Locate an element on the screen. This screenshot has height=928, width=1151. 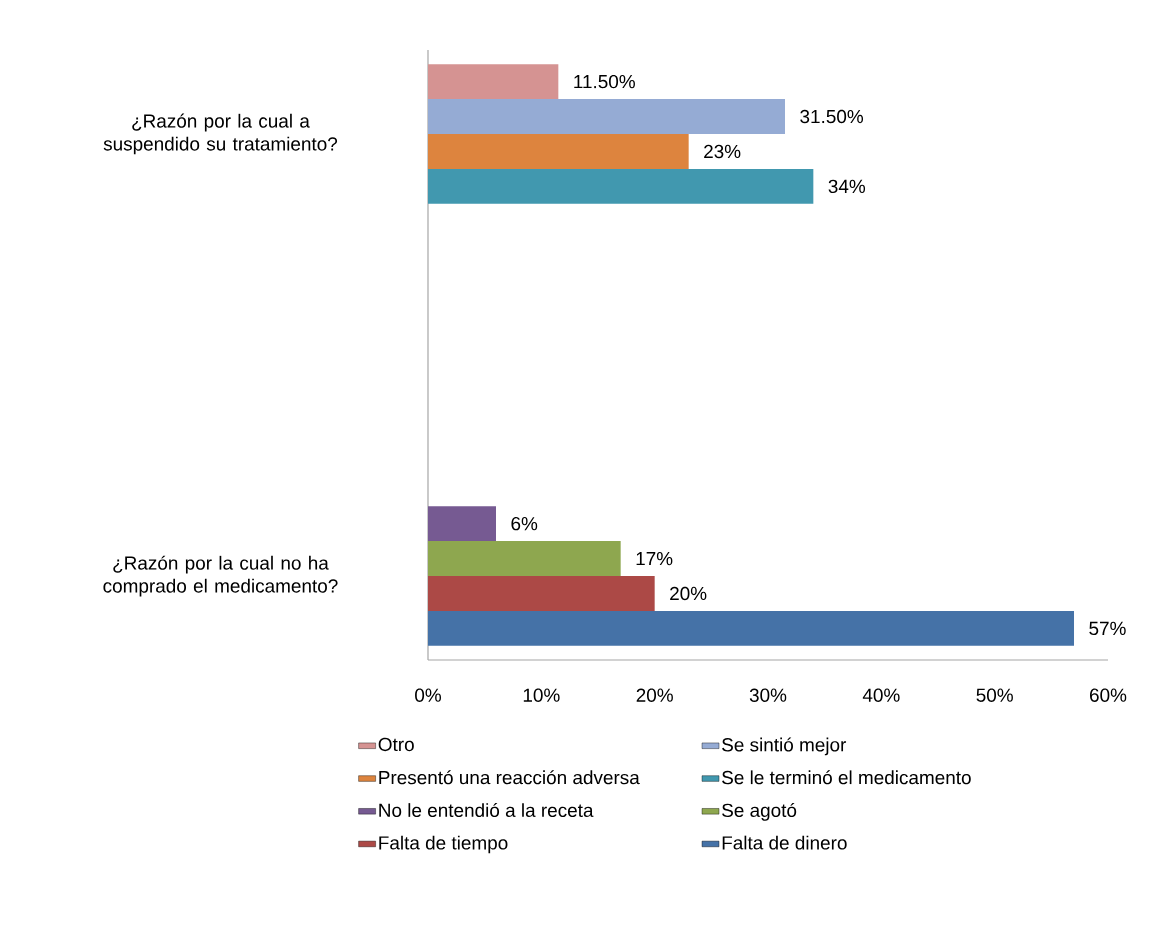
legend-label: Se le terminó el medicamento is located at coordinates (846, 777).